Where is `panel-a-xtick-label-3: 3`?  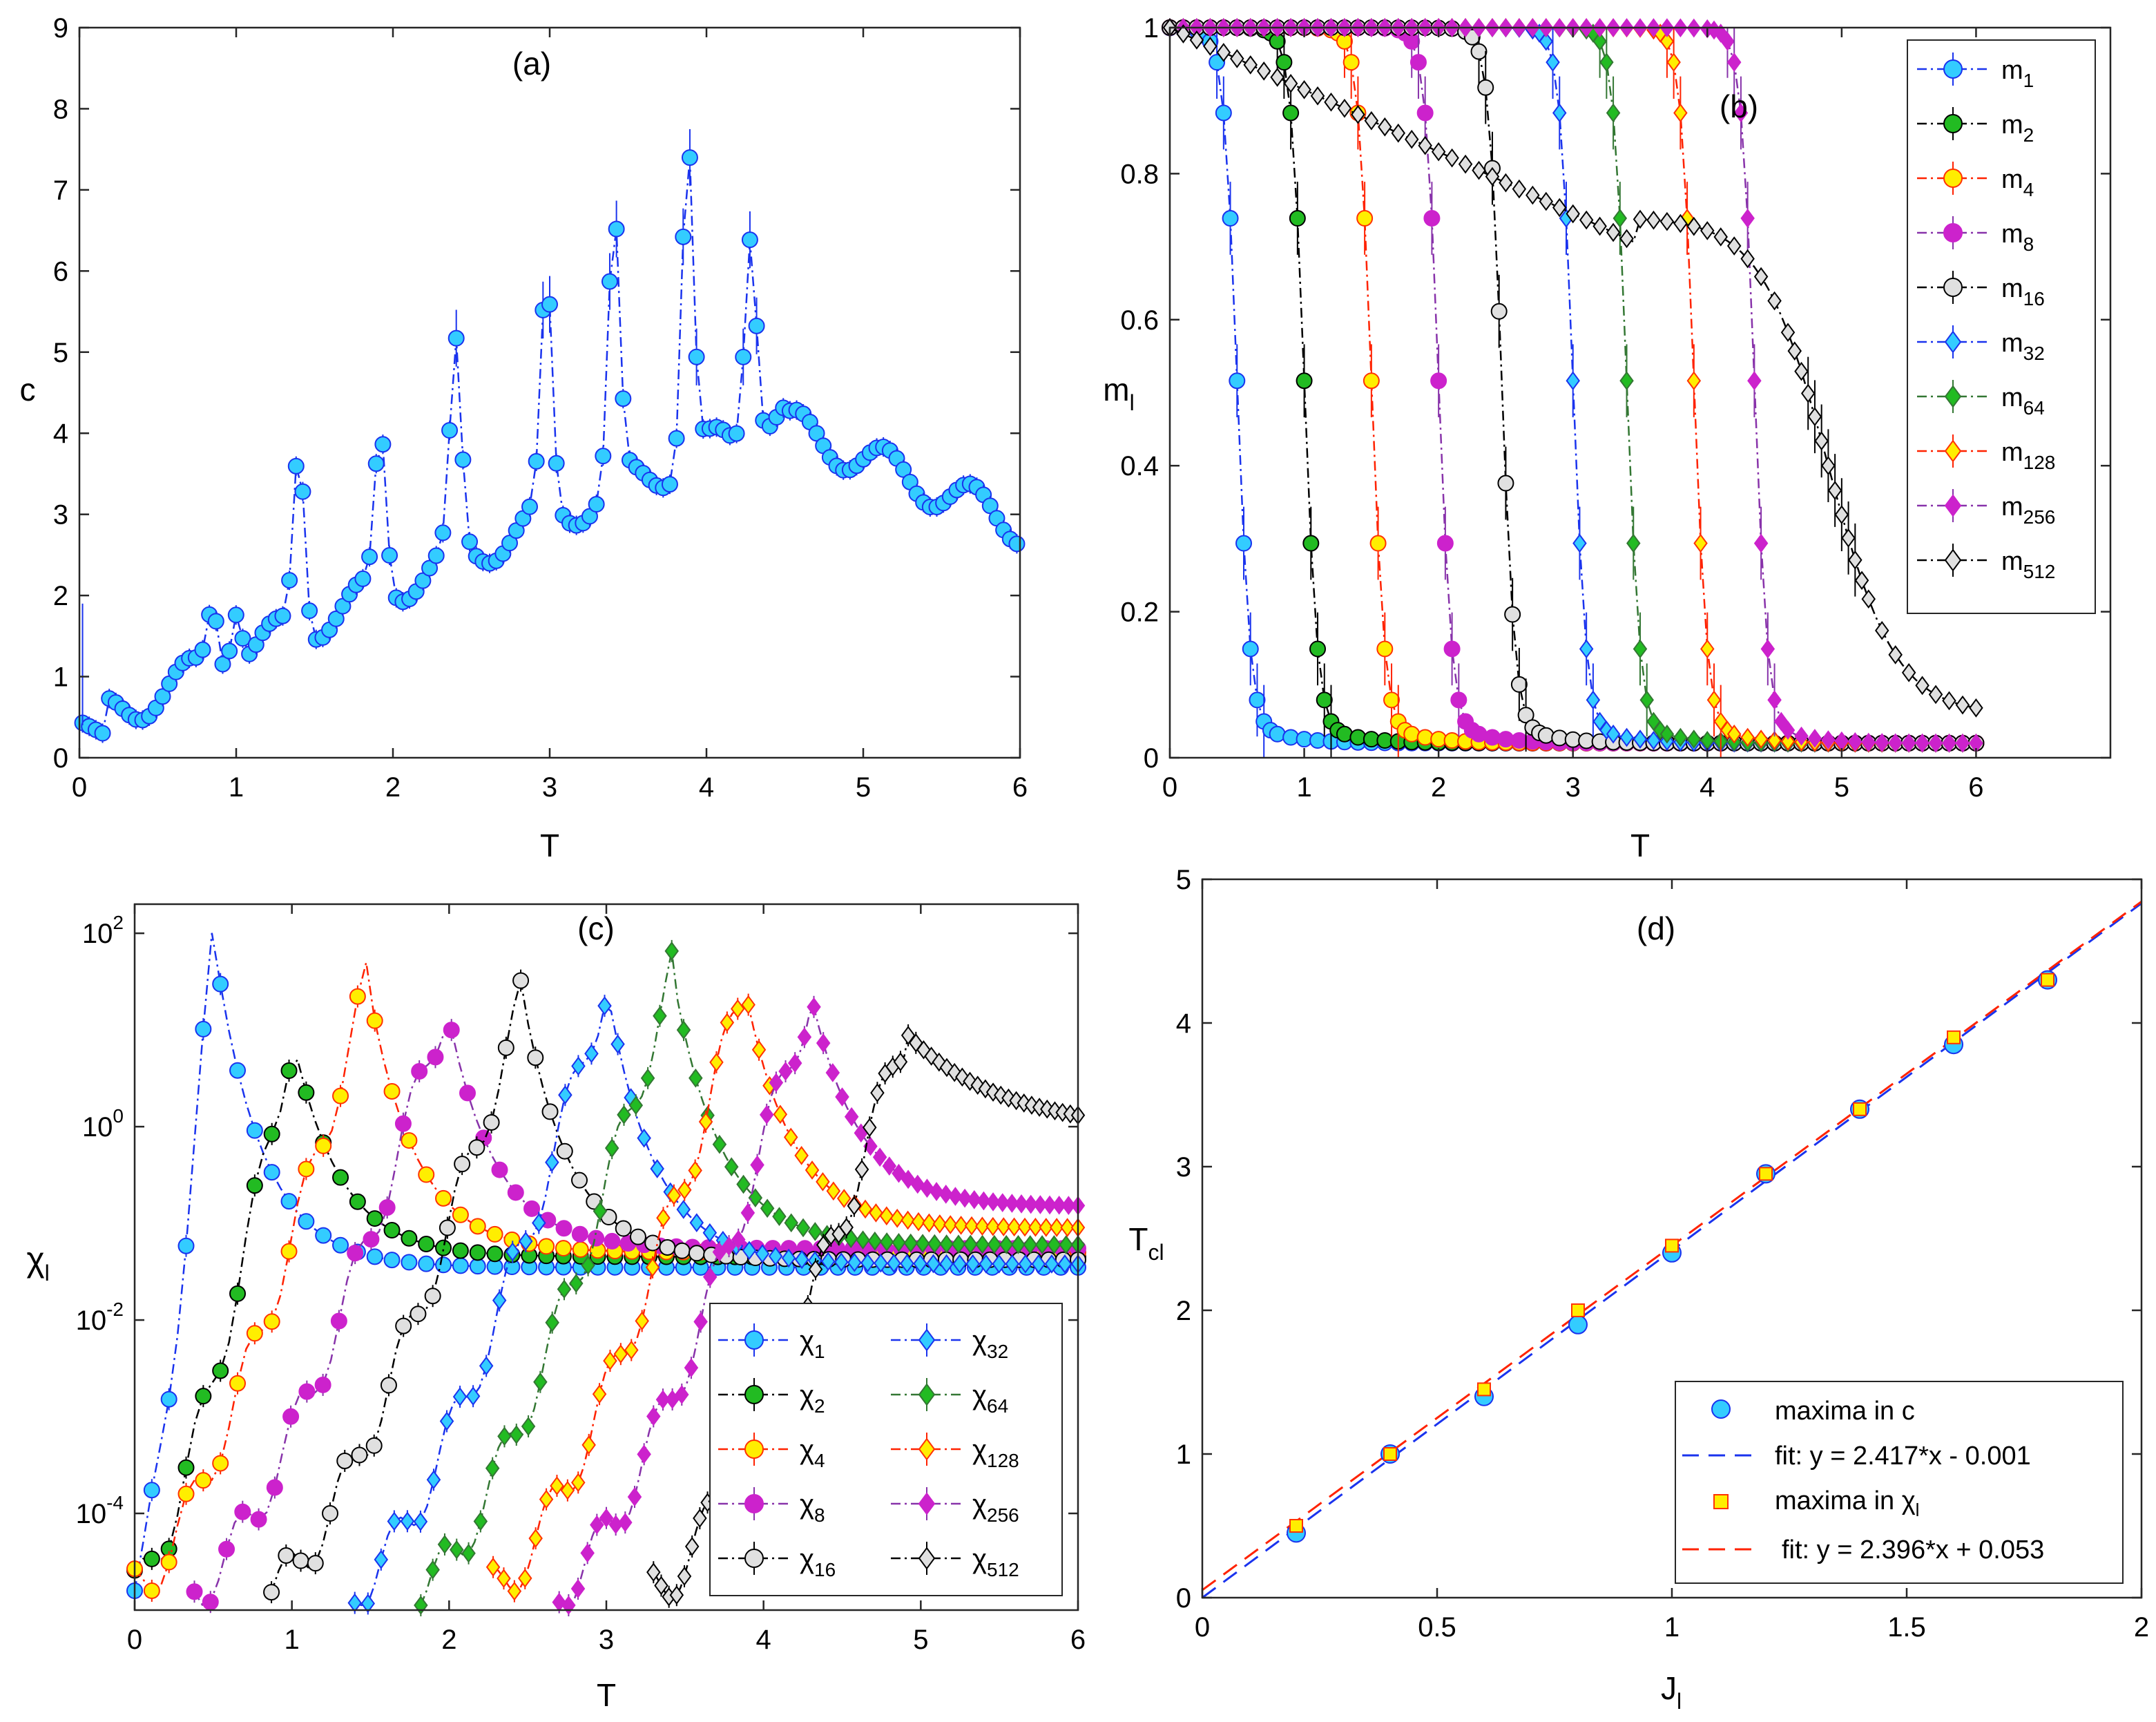 panel-a-xtick-label-3: 3 is located at coordinates (549, 787).